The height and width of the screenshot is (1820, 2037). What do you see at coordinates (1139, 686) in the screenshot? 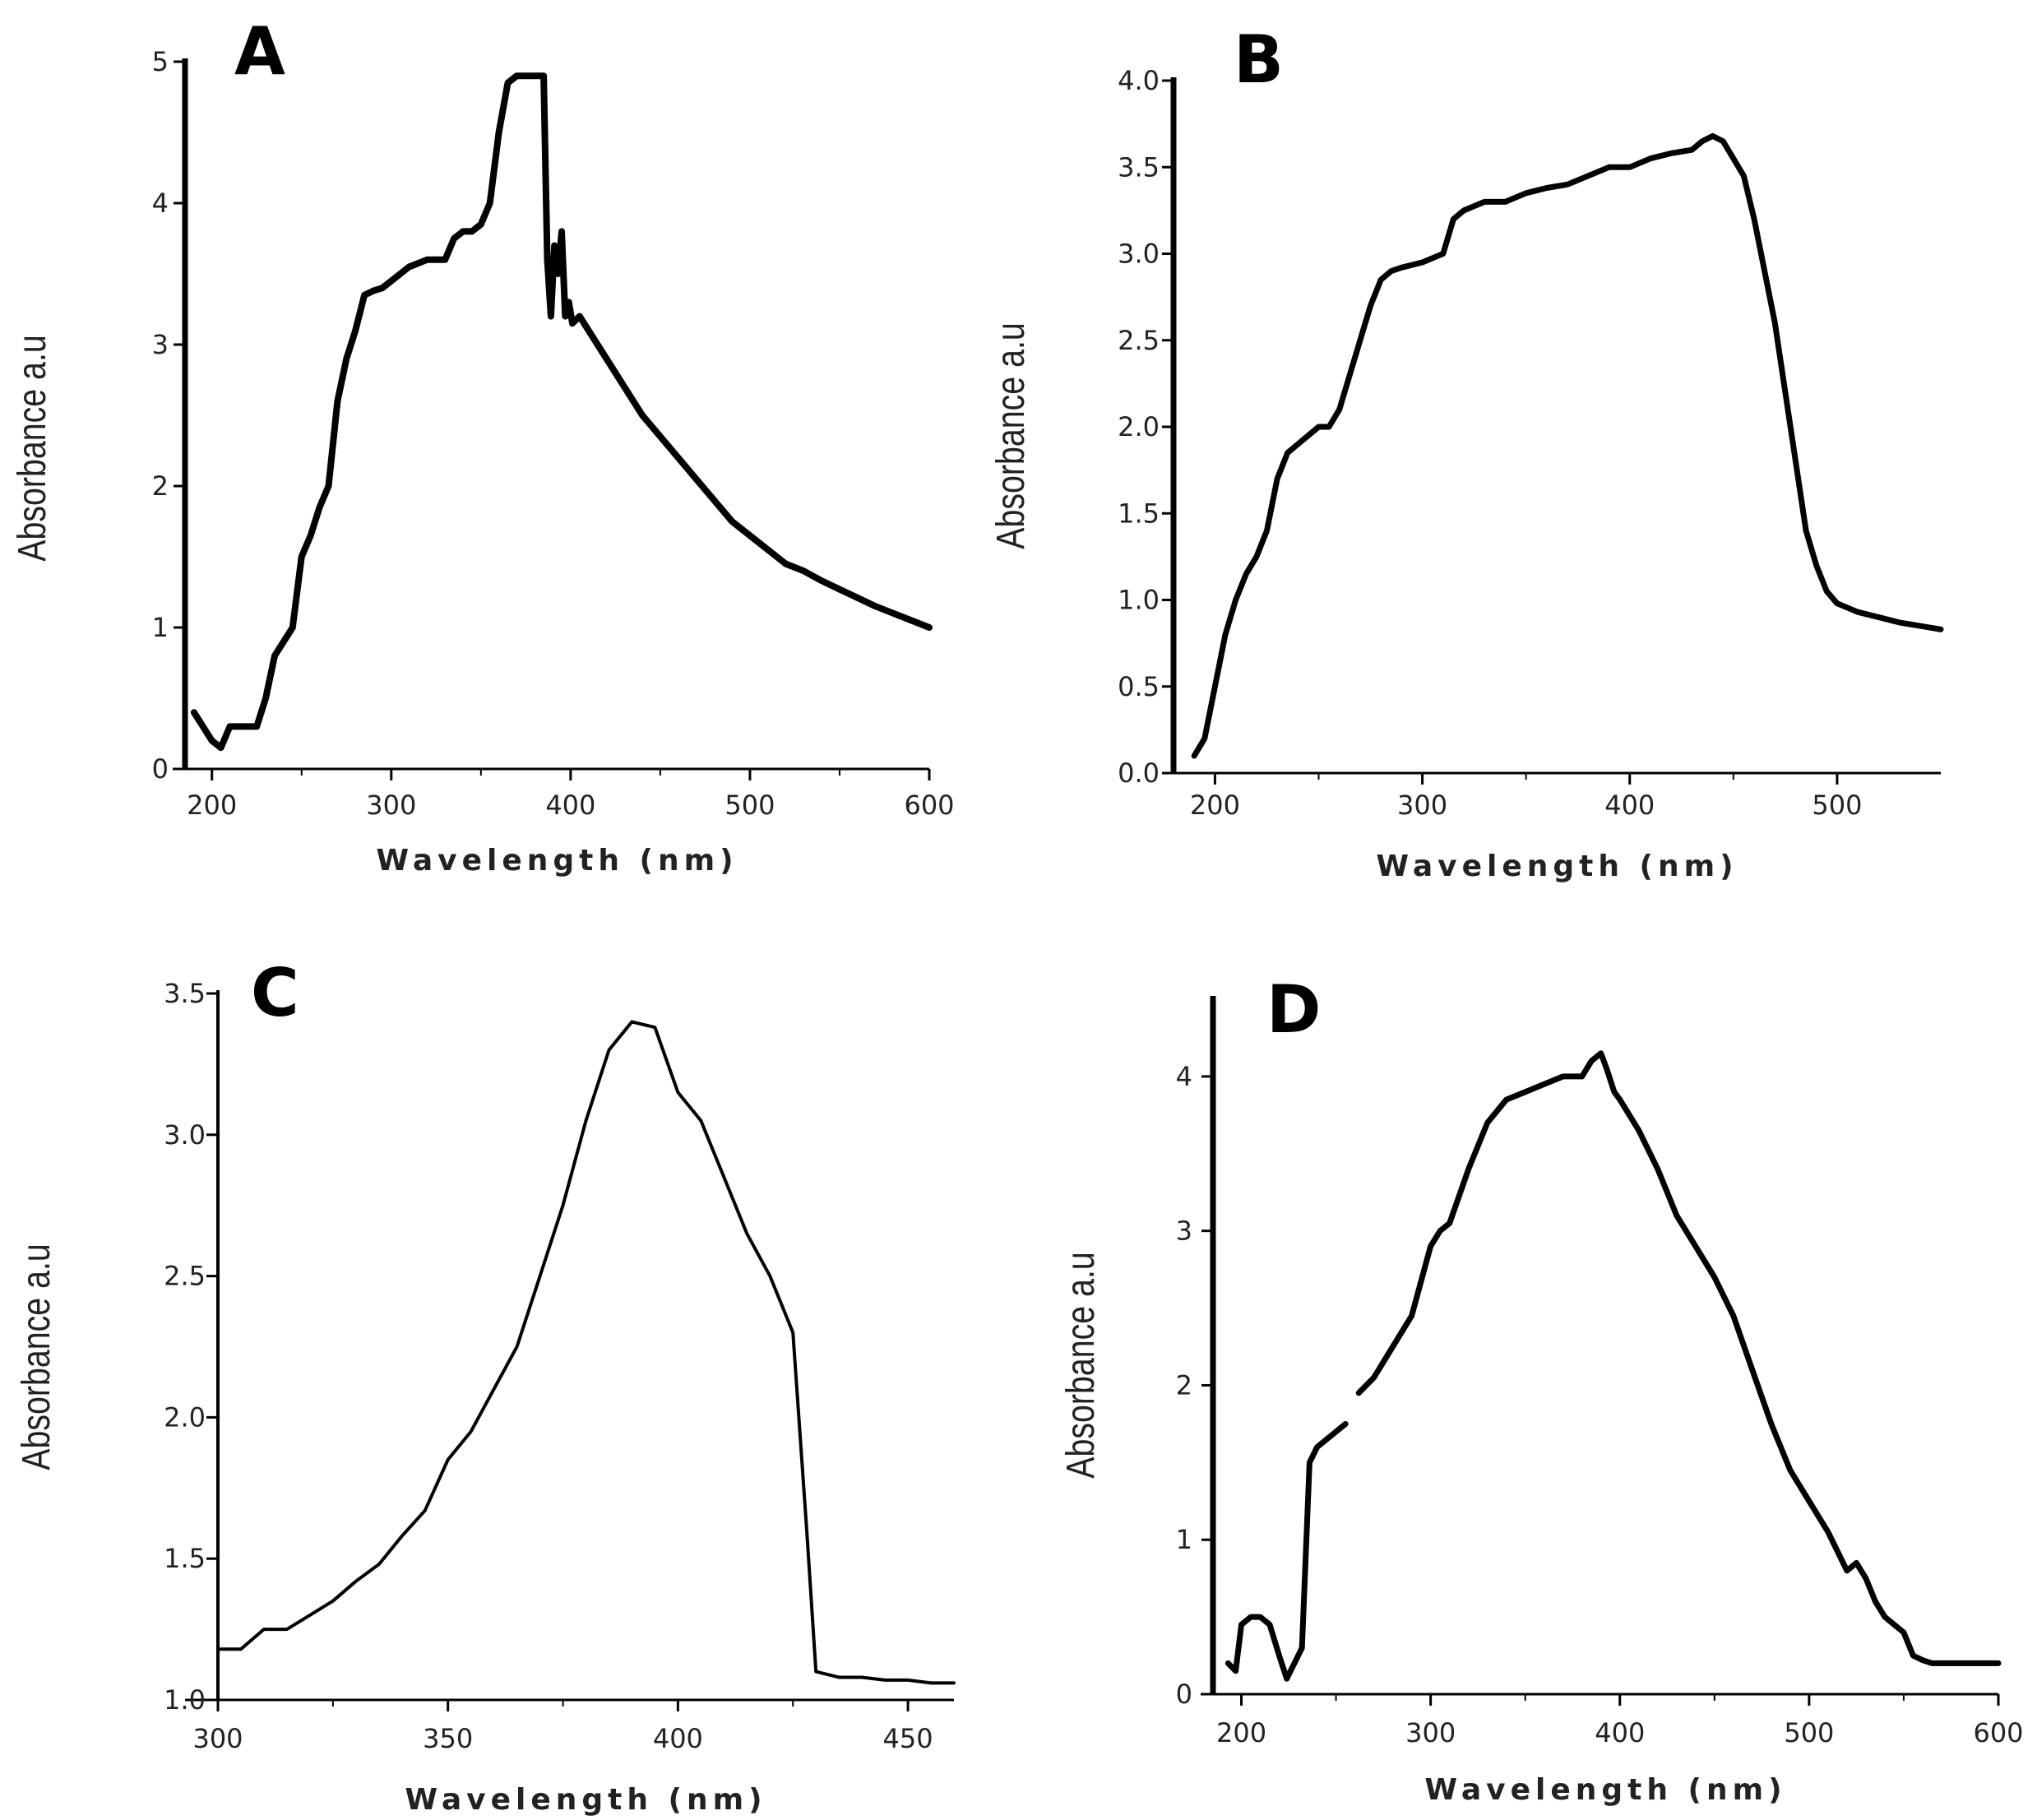
I see `y-tick-label-b: 0.5` at bounding box center [1139, 686].